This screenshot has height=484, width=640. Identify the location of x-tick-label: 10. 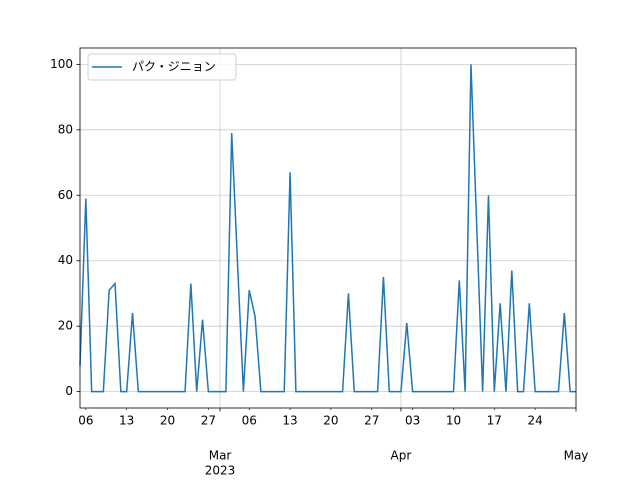
(453, 421).